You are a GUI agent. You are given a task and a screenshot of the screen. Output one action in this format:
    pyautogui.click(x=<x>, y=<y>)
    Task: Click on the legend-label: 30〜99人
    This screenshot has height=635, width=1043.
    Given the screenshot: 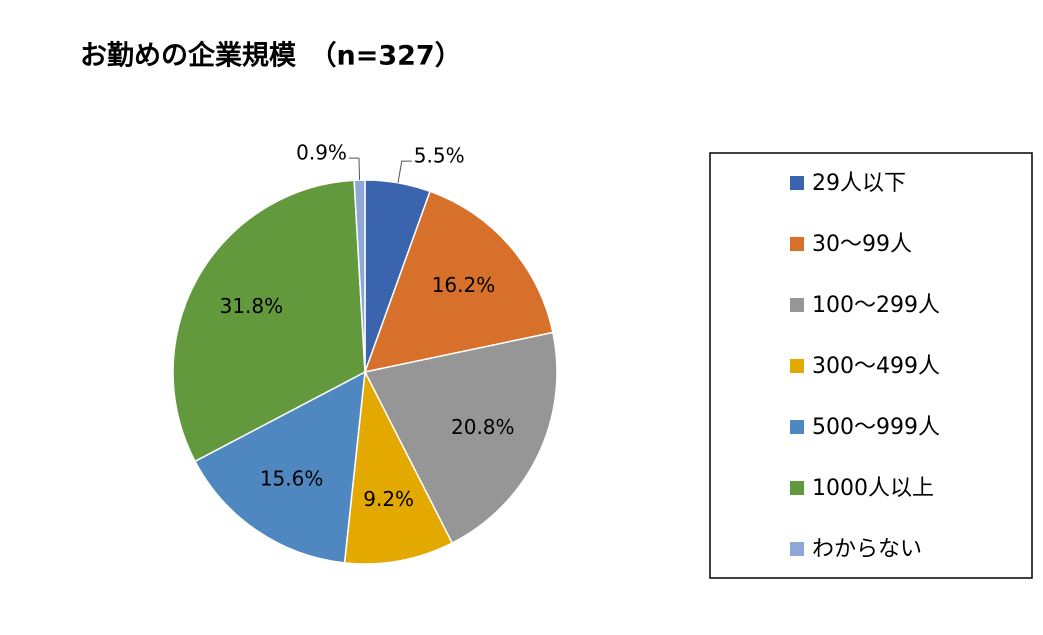 What is the action you would take?
    pyautogui.click(x=862, y=244)
    